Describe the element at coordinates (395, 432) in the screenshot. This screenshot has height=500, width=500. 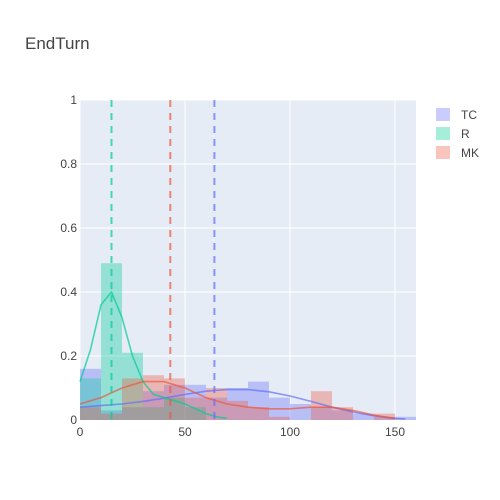
I see `x-tick-label: 150` at that location.